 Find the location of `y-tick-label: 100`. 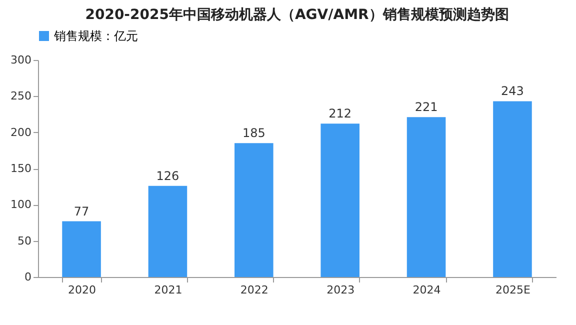

y-tick-label: 100 is located at coordinates (21, 205).